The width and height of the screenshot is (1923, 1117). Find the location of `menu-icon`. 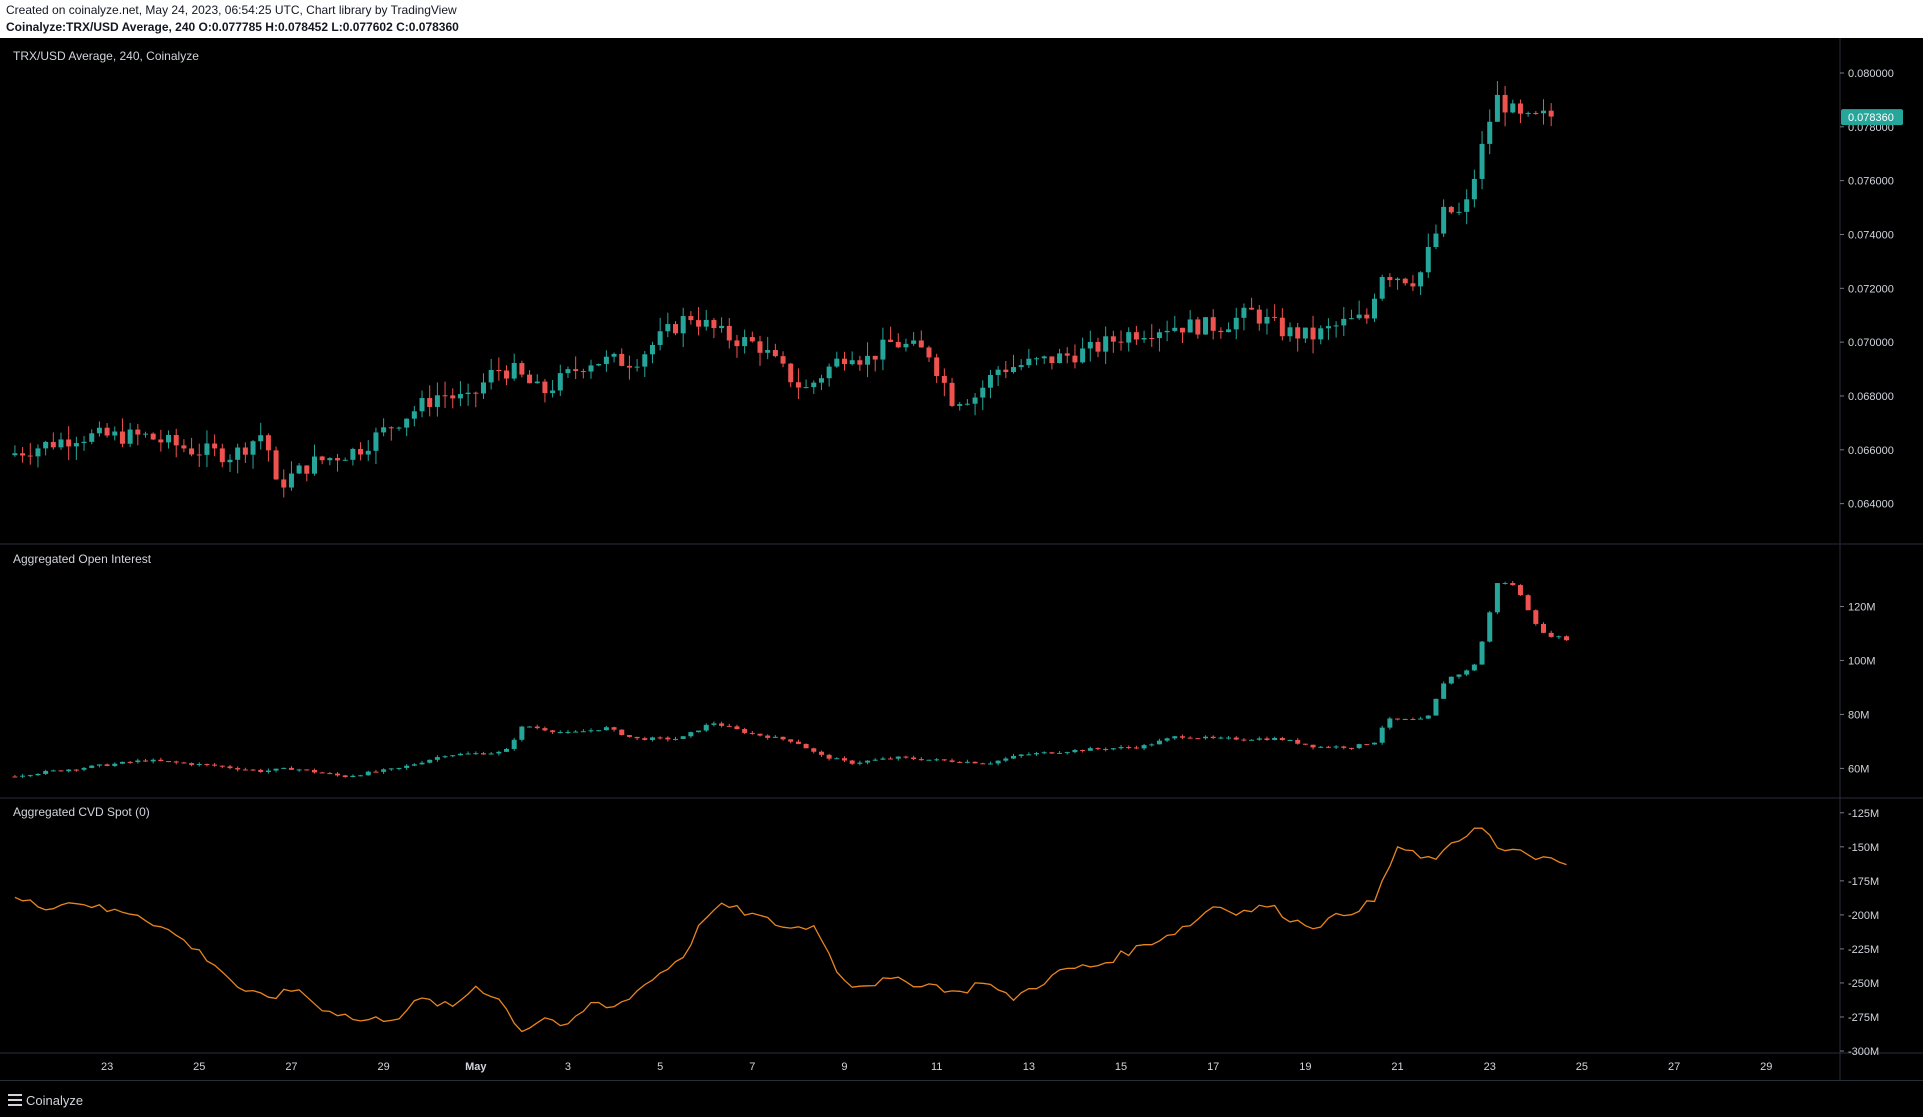

menu-icon is located at coordinates (15, 1100).